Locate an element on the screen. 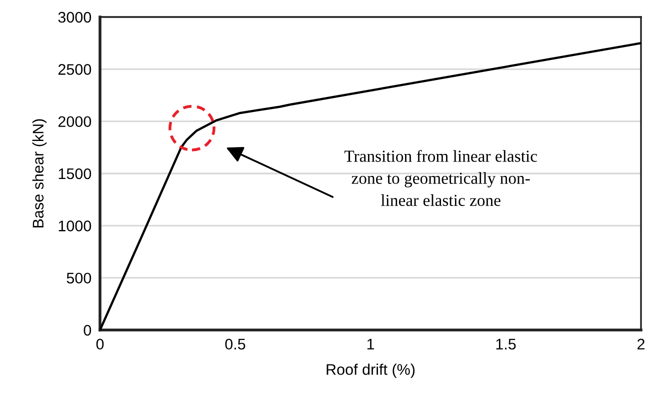  y-tick-label: 1500 is located at coordinates (75, 174).